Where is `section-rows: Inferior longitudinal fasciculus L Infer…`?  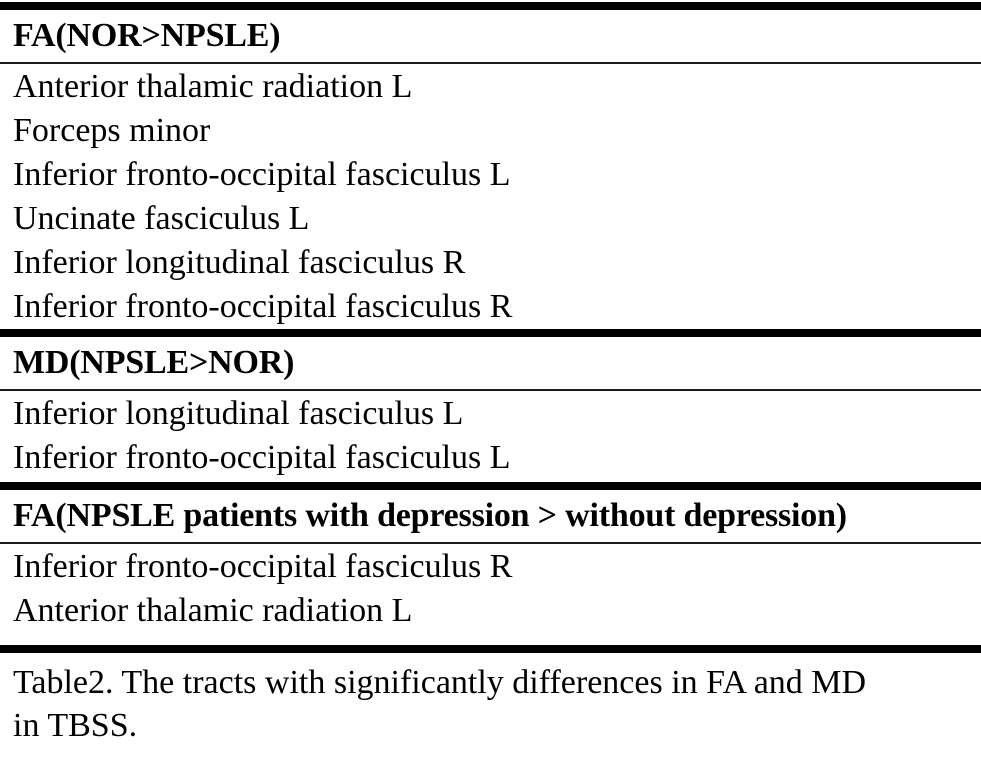 section-rows: Inferior longitudinal fasciculus L Infer… is located at coordinates (490, 436).